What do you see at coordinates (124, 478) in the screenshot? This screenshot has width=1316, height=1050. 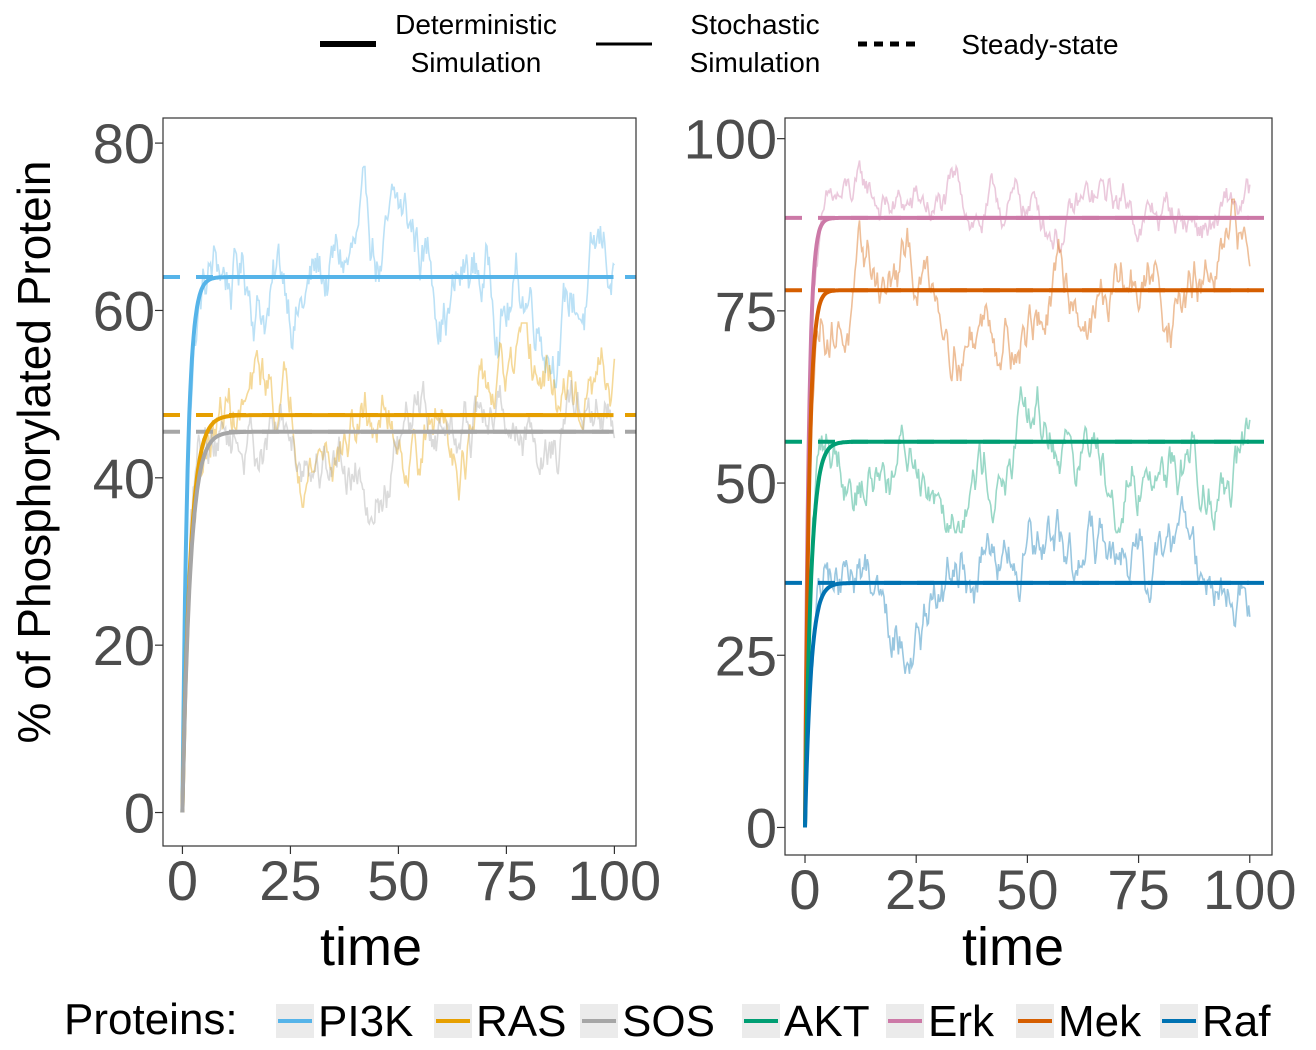 I see `y-tick-label: 40` at bounding box center [124, 478].